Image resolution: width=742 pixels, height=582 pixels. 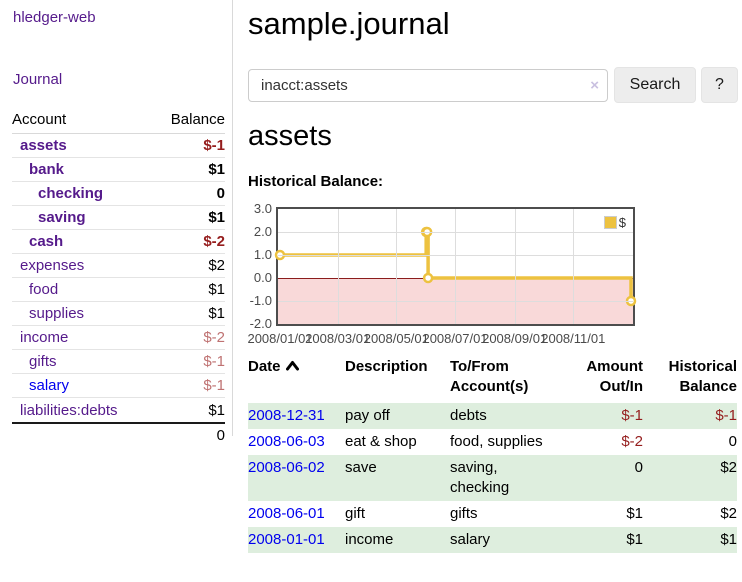 What do you see at coordinates (118, 434) in the screenshot?
I see `accounts-total-row: 0` at bounding box center [118, 434].